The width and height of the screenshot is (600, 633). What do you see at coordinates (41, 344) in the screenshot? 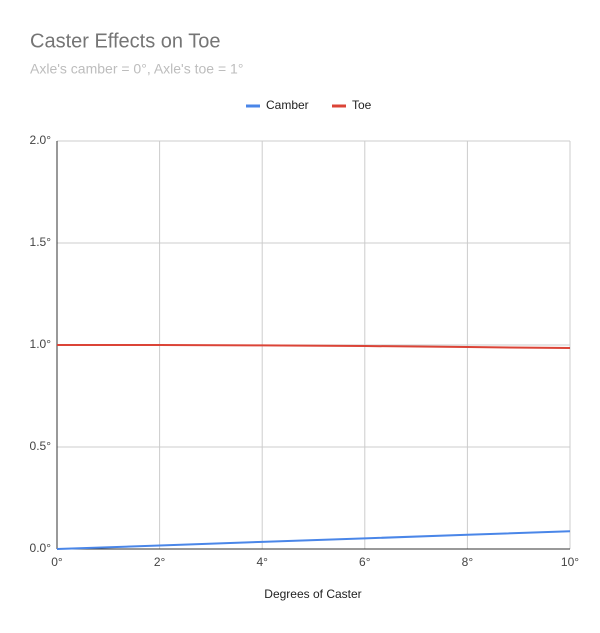
I see `y-tick-label: 1.0°` at bounding box center [41, 344].